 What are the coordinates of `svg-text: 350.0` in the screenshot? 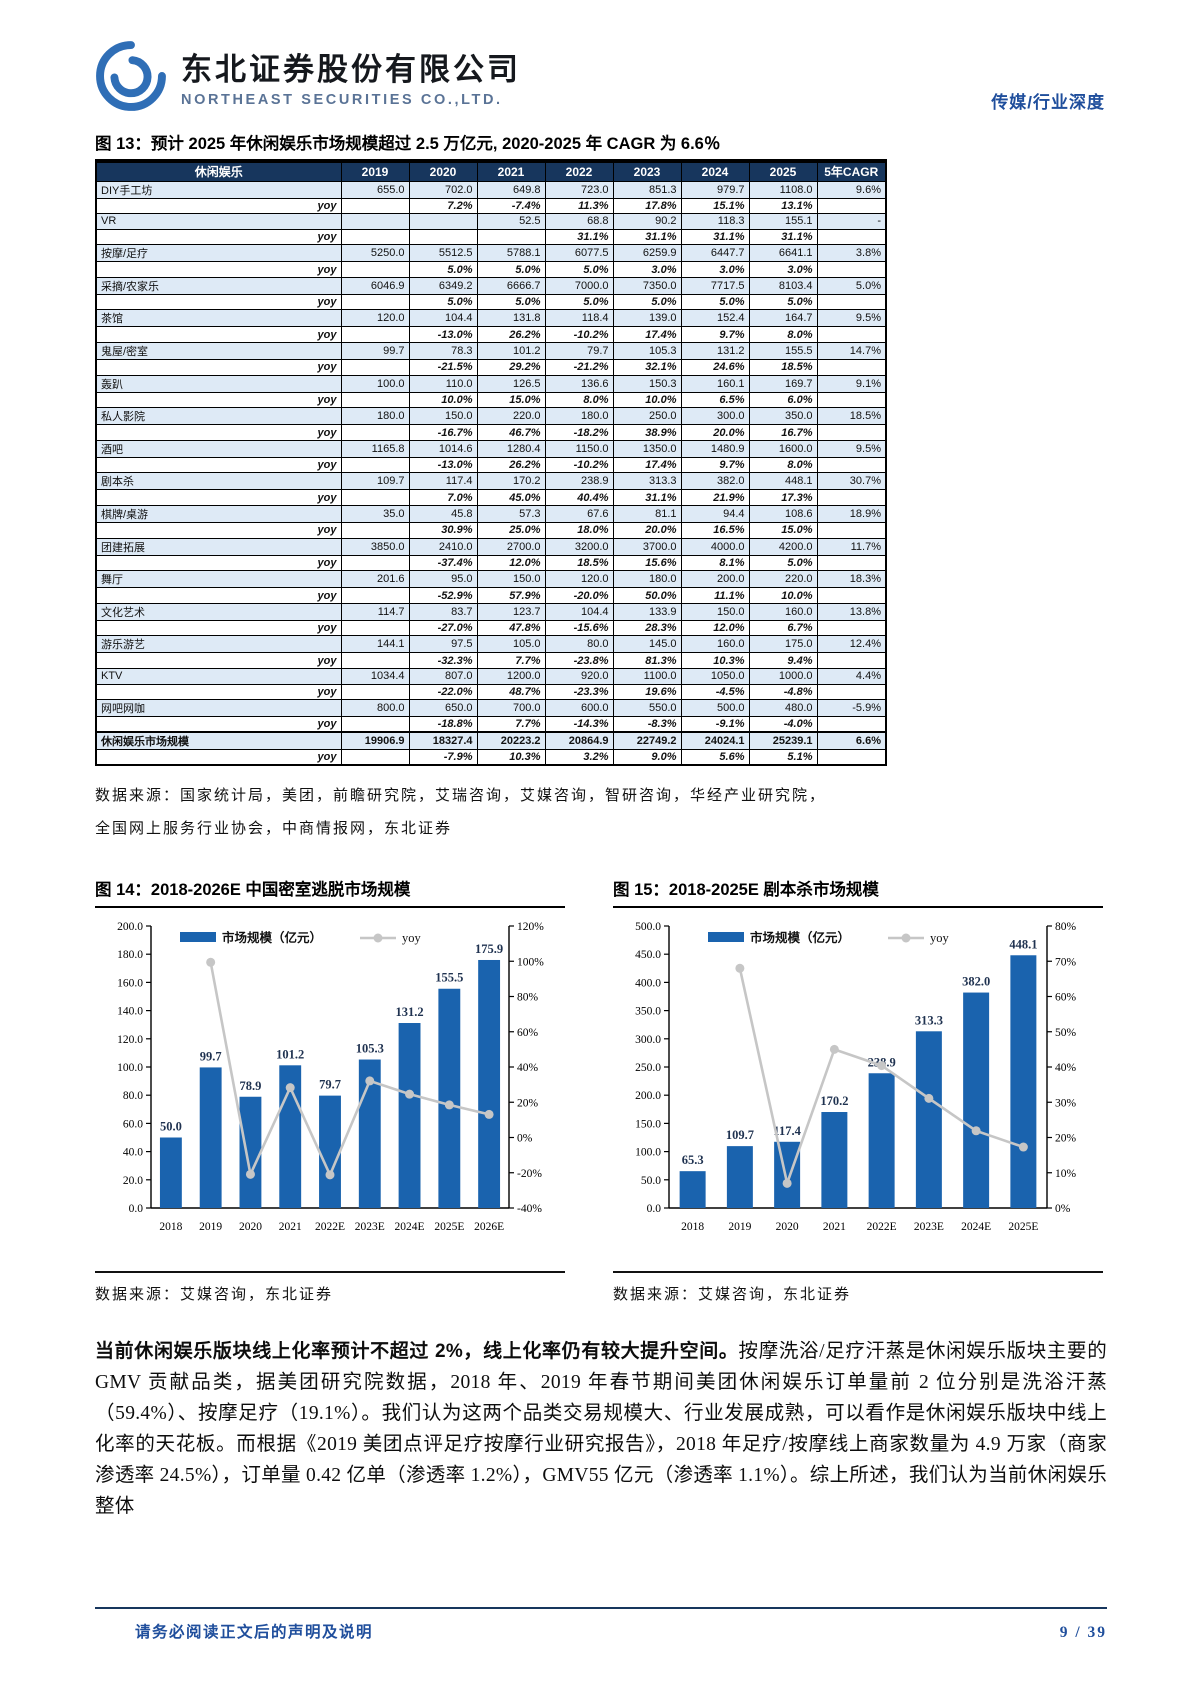 It's located at (648, 1012).